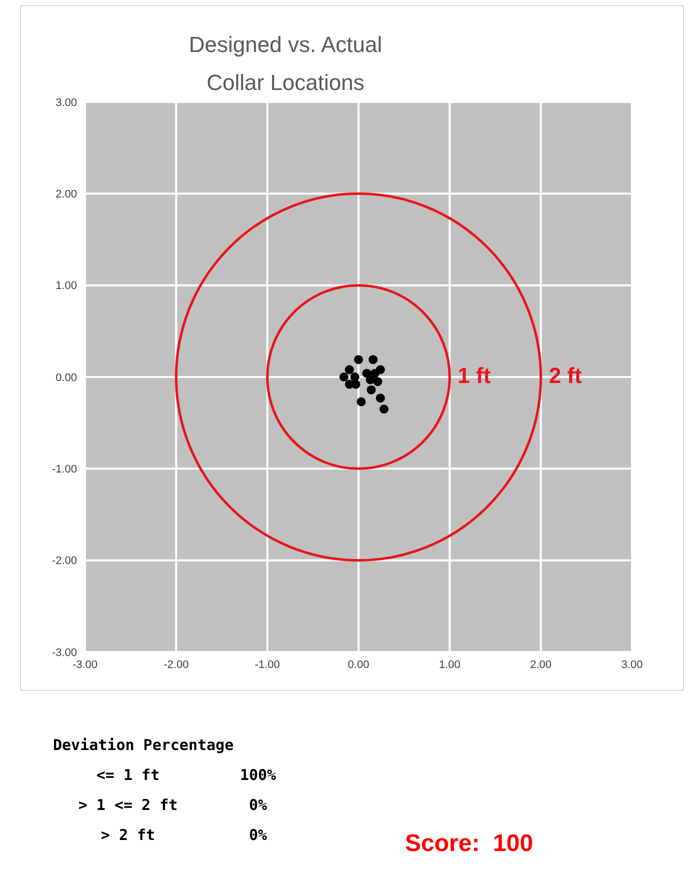 This screenshot has height=882, width=689. I want to click on x-tick-label: 2.00, so click(541, 664).